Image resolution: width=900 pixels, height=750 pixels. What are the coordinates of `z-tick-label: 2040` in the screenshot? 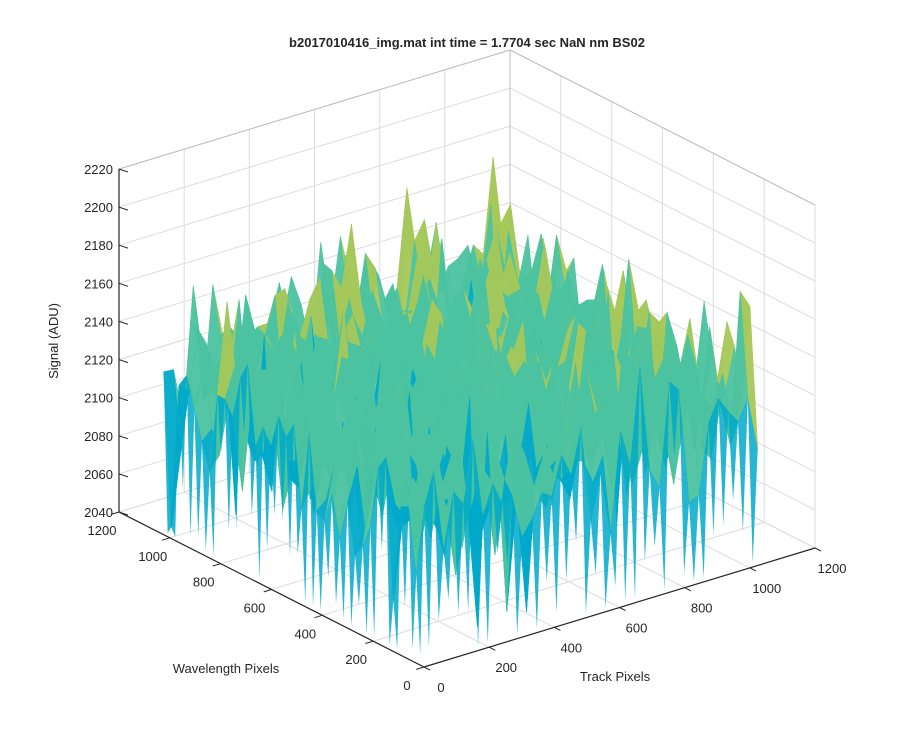 It's located at (98, 512).